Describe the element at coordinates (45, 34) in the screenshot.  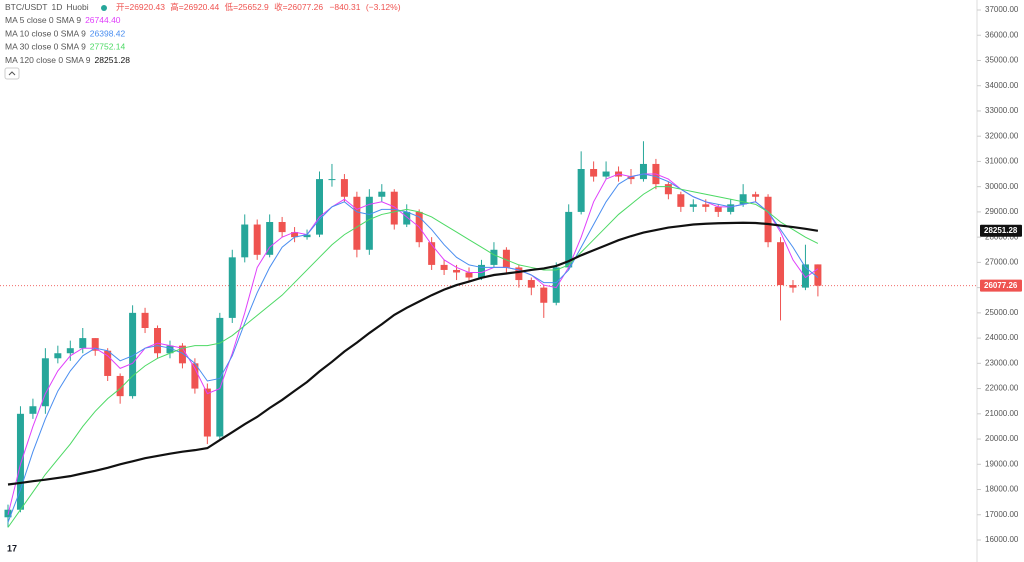
I see `legend-name: MA 10 close 0 SMA 9` at that location.